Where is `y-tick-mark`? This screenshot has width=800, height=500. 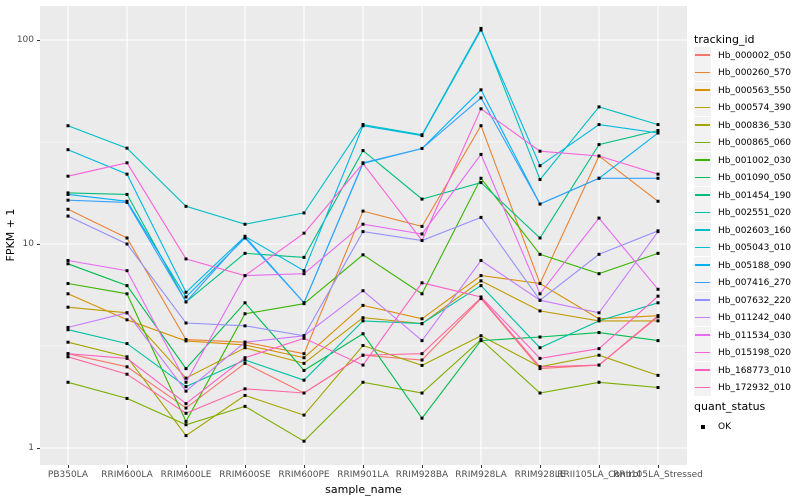 y-tick-mark is located at coordinates (38, 448).